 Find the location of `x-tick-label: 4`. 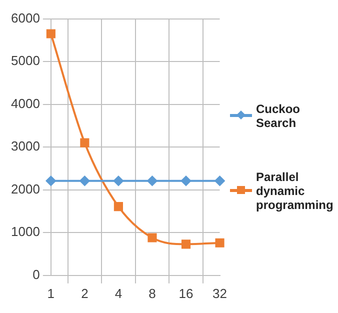

x-tick-label: 4 is located at coordinates (118, 293).